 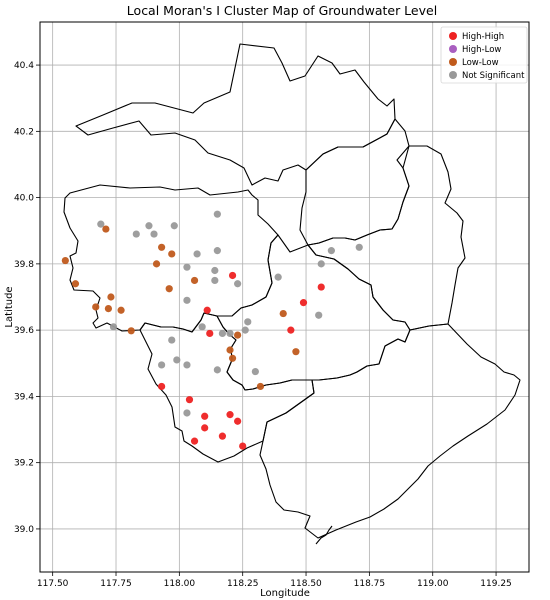 I want to click on y-tick-label: 39.0, so click(x=24, y=530).